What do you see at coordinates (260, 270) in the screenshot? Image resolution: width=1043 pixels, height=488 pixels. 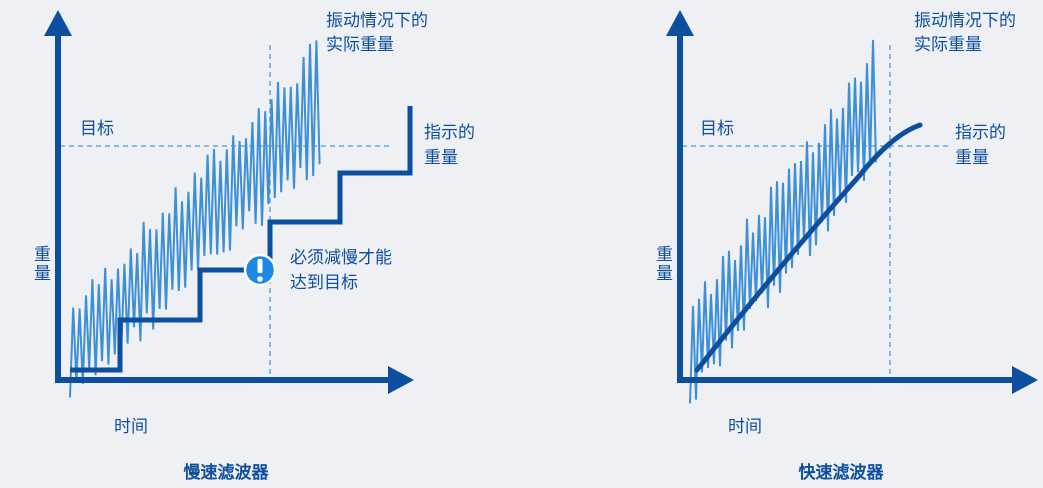 I see `exclamation-icon` at bounding box center [260, 270].